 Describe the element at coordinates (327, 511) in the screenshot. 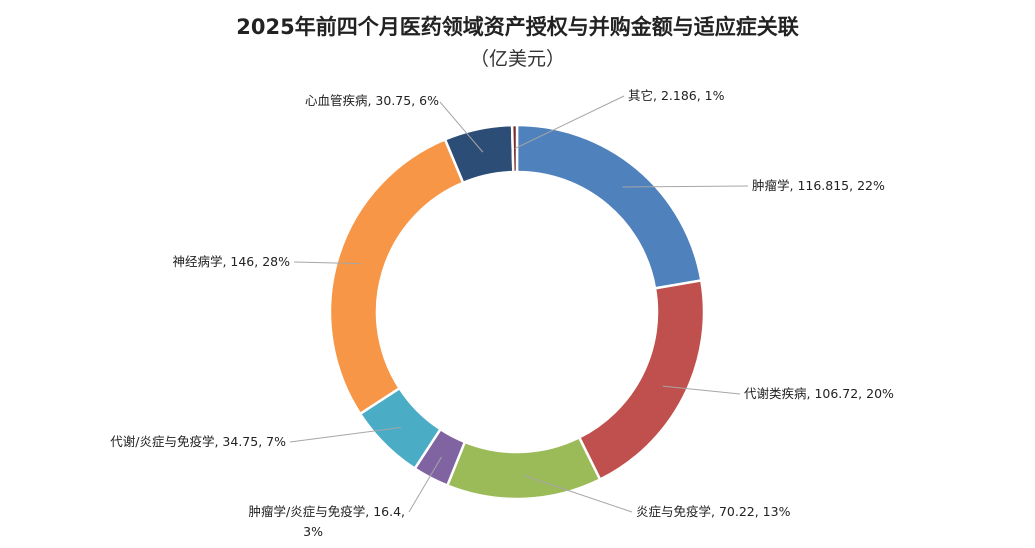

I see `data-label-line: 肿瘤学/炎症与免疫学, 16.4,` at that location.